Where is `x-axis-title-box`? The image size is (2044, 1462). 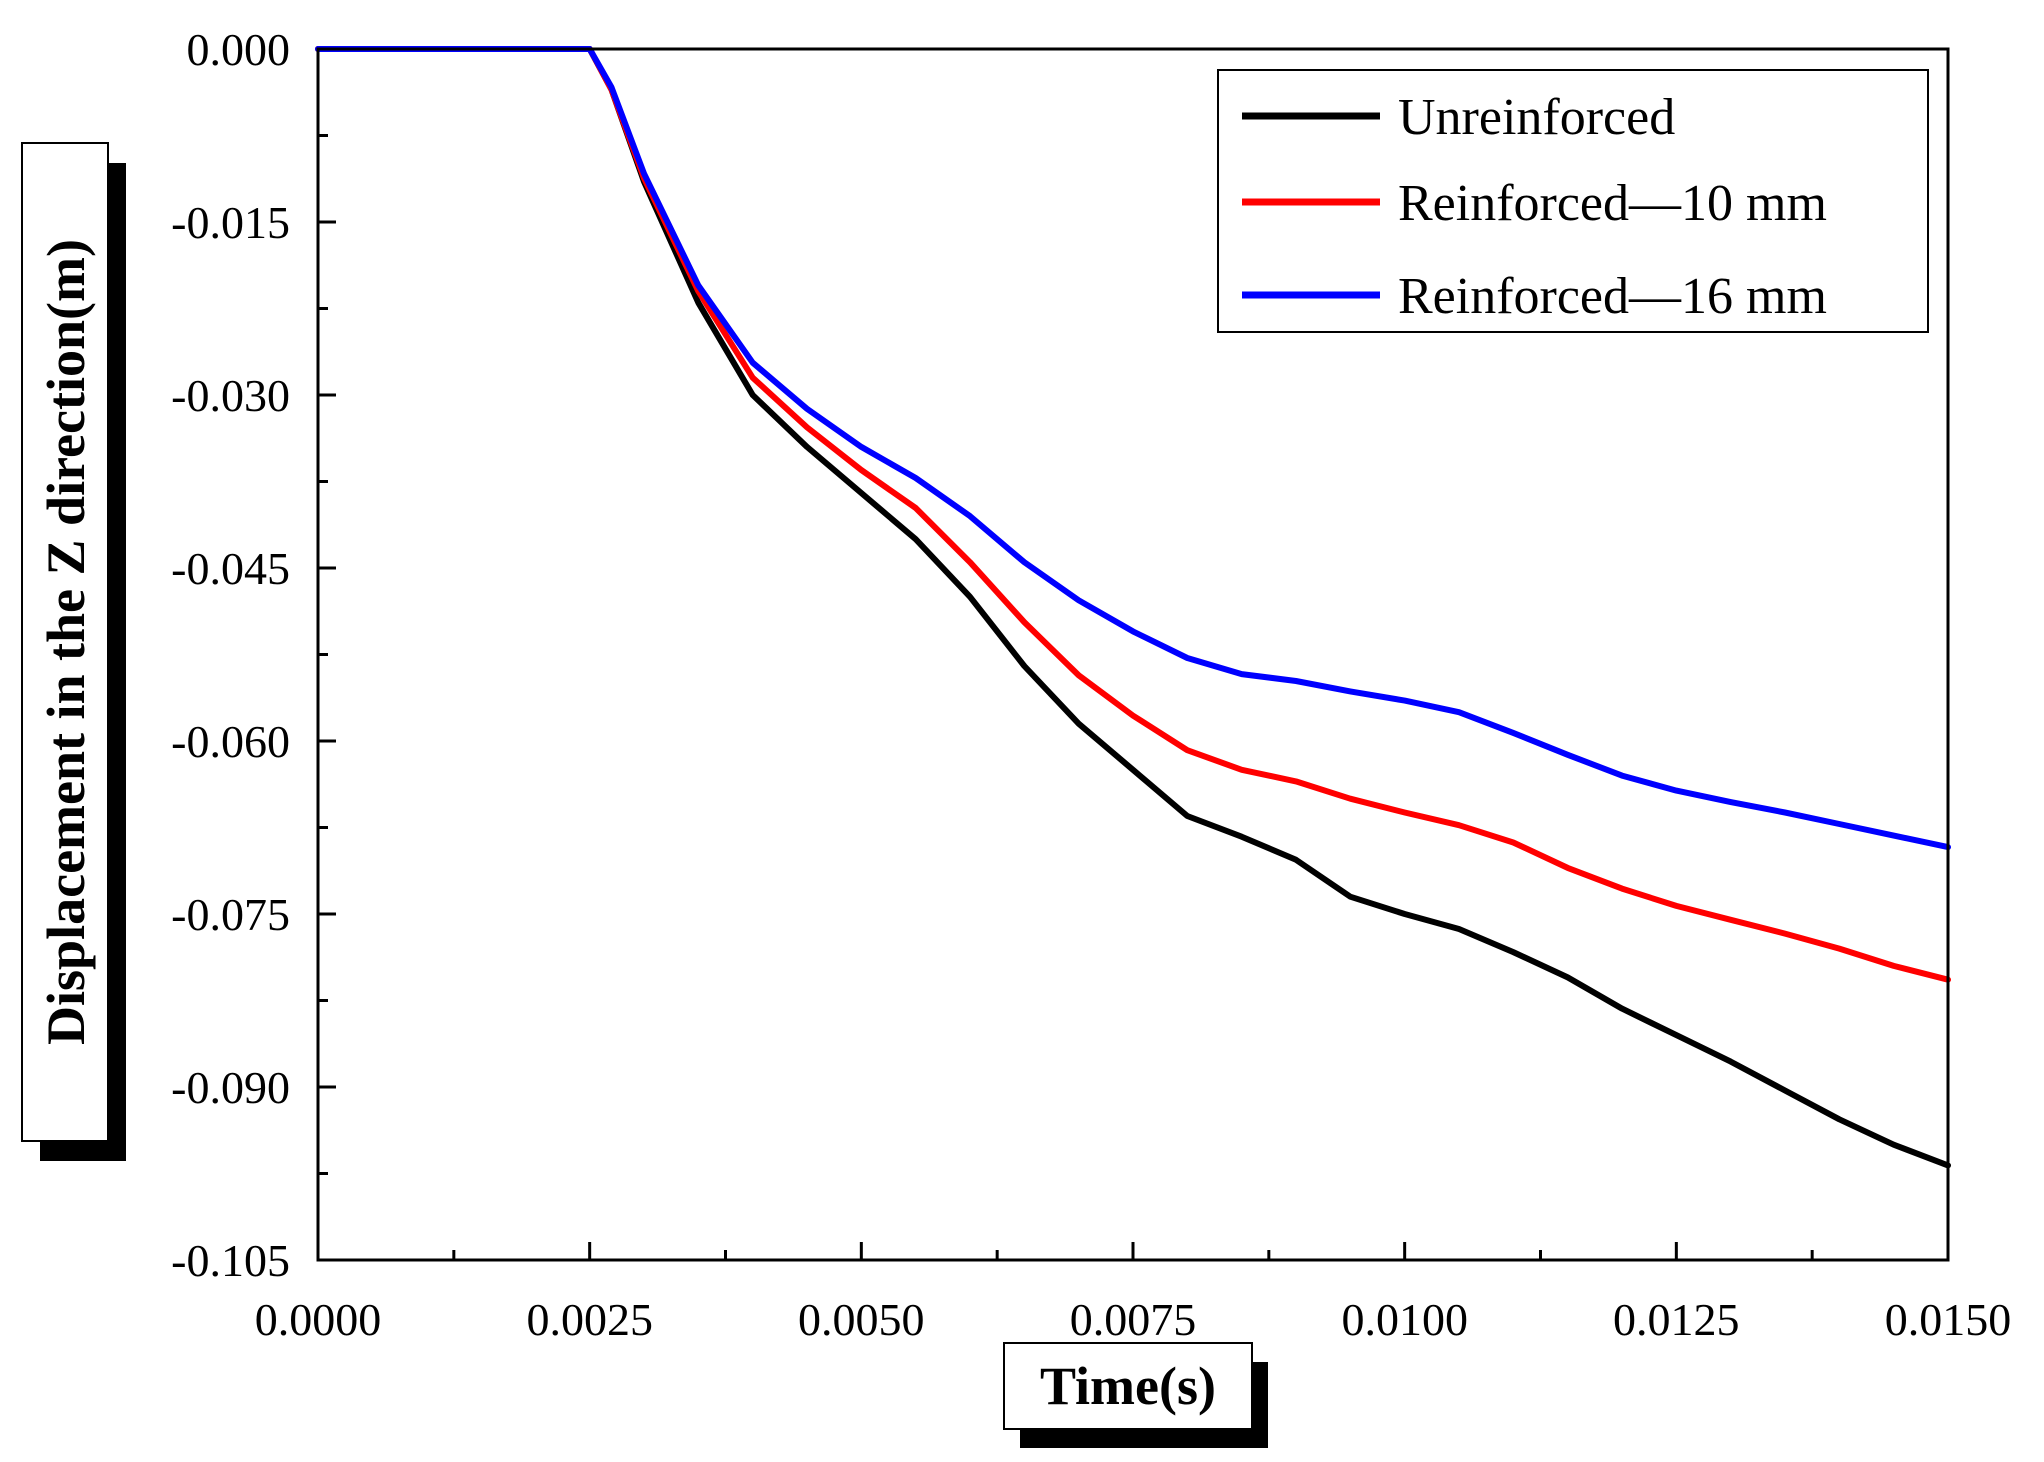 x-axis-title-box is located at coordinates (1128, 1386).